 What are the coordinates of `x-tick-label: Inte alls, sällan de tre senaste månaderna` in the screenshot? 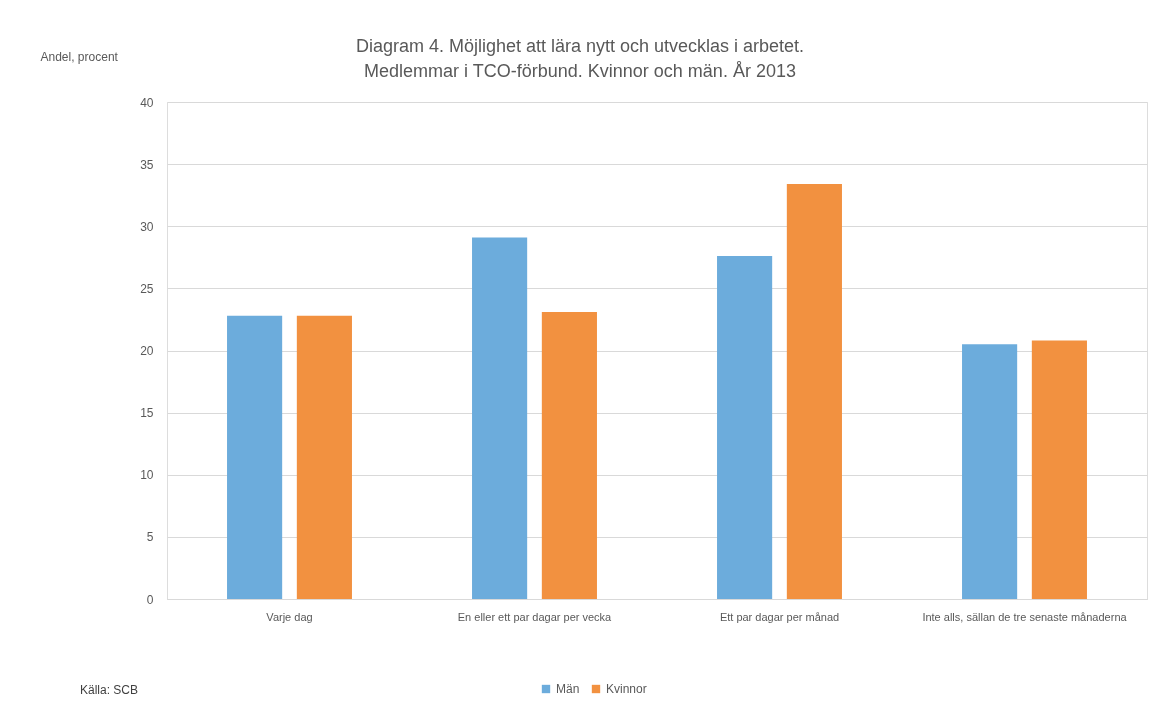 It's located at (1025, 616).